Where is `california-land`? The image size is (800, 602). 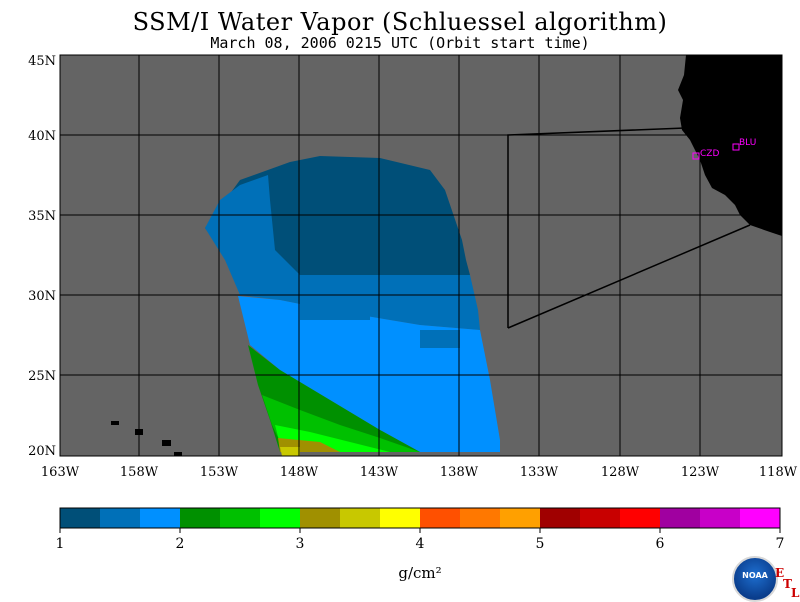 california-land is located at coordinates (730, 145).